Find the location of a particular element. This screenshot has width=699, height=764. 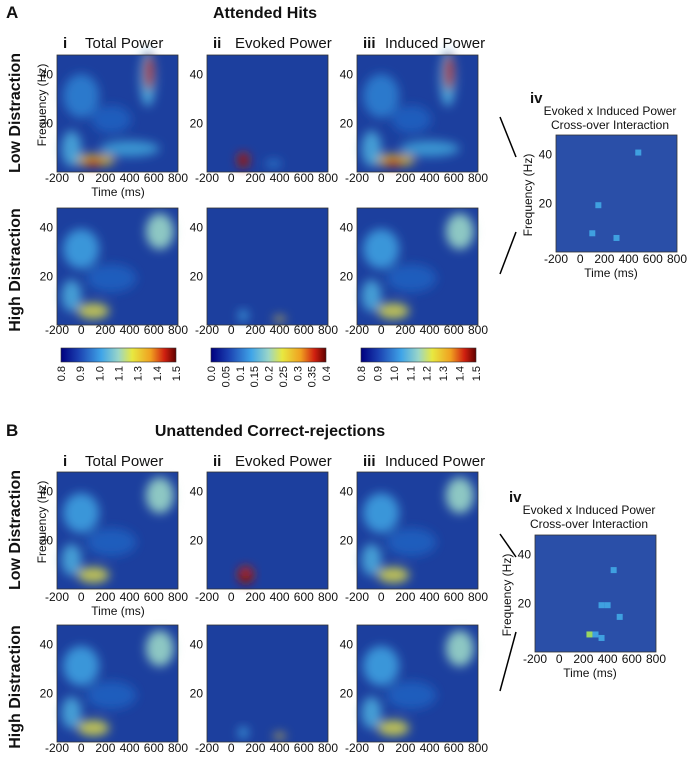

interaction-subtitle: Cross-over Interaction is located at coordinates (610, 125).